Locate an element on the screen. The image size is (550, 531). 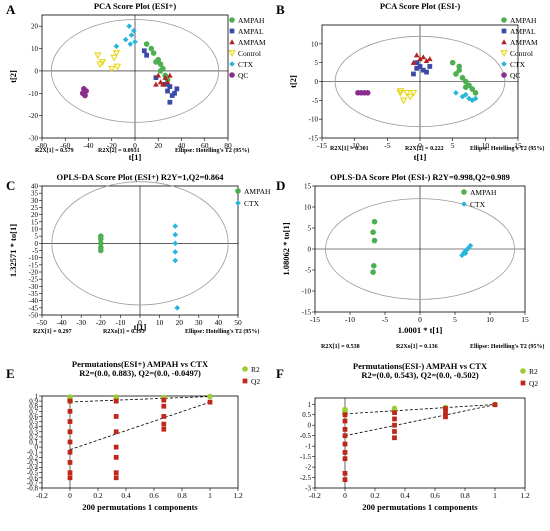
panel-e-xtick-label: 0.6 is located at coordinates (154, 495).